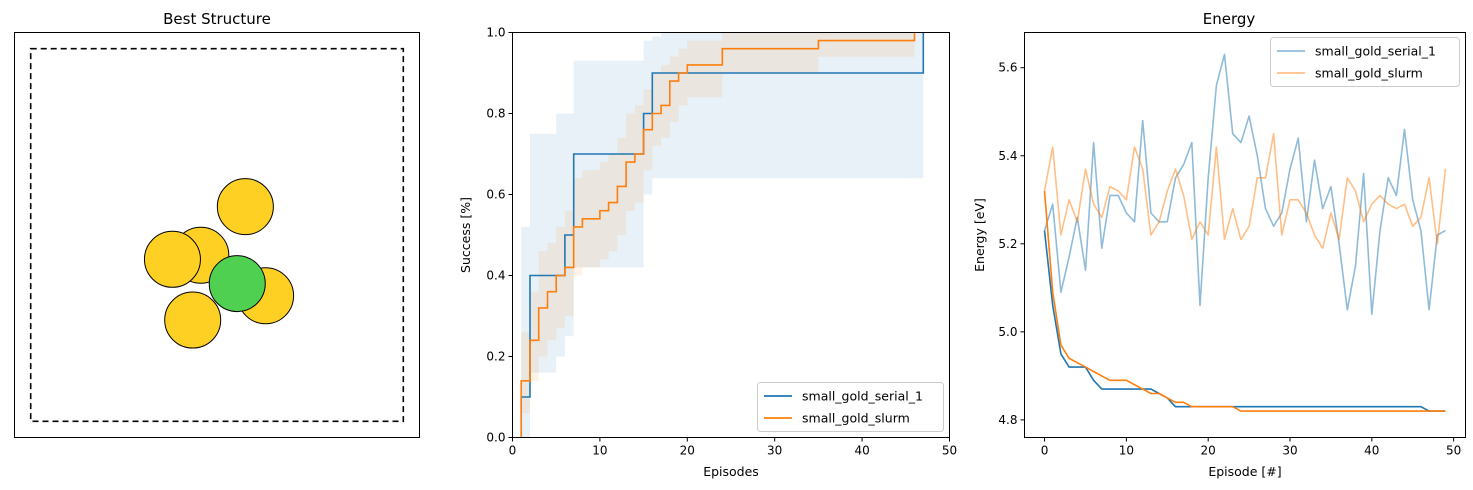 The image size is (1473, 490). What do you see at coordinates (495, 276) in the screenshot?
I see `success-y-tick-label: 0.4` at bounding box center [495, 276].